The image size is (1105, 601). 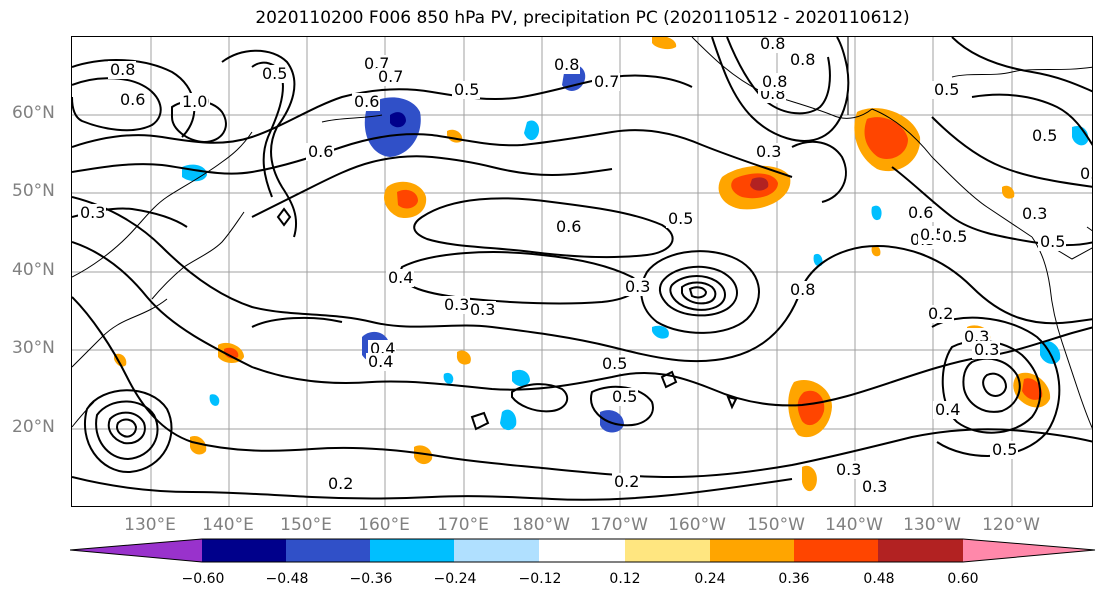 I want to click on contour-label: 0.7, so click(x=390, y=76).